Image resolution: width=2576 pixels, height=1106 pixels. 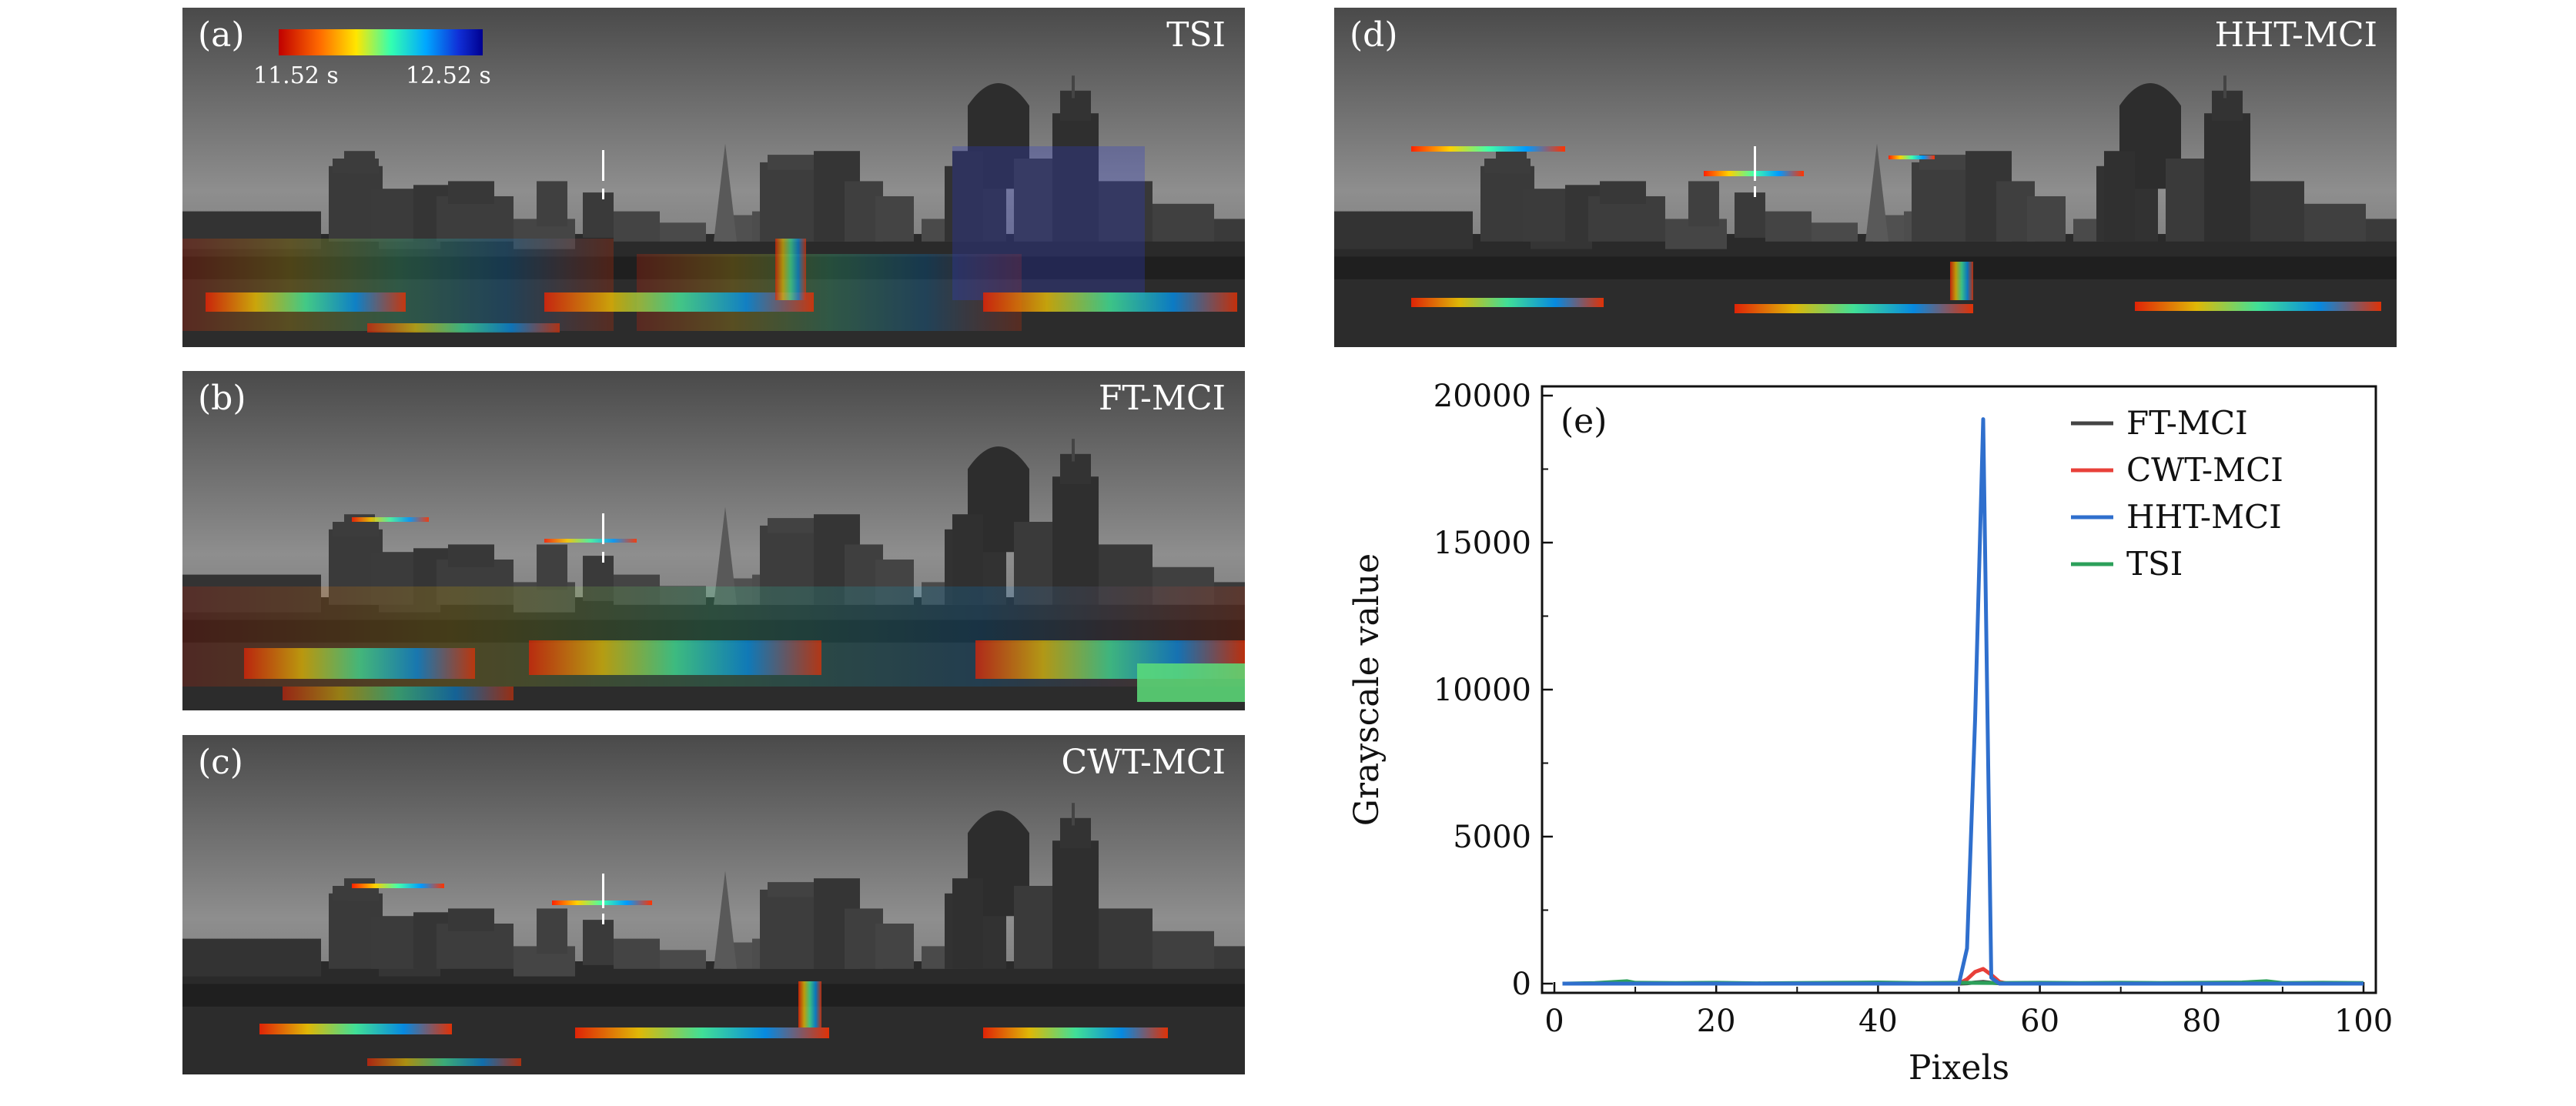 What do you see at coordinates (221, 763) in the screenshot?
I see `panel-c-label: (c)` at bounding box center [221, 763].